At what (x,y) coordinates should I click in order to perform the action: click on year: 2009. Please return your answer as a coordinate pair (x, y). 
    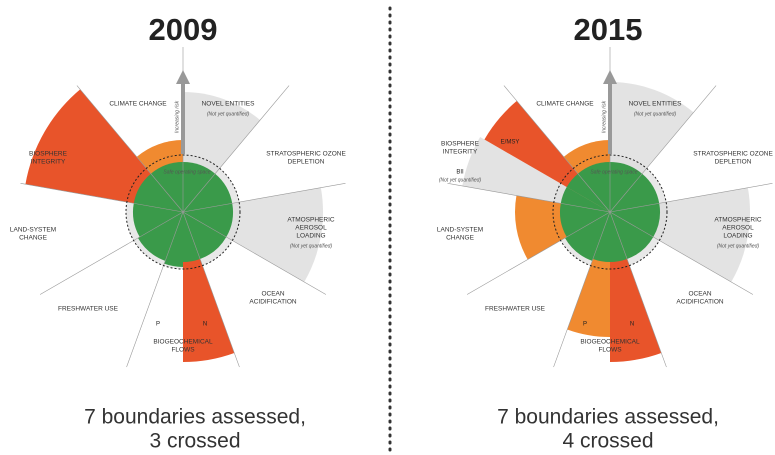
    Looking at the image, I should click on (183, 29).